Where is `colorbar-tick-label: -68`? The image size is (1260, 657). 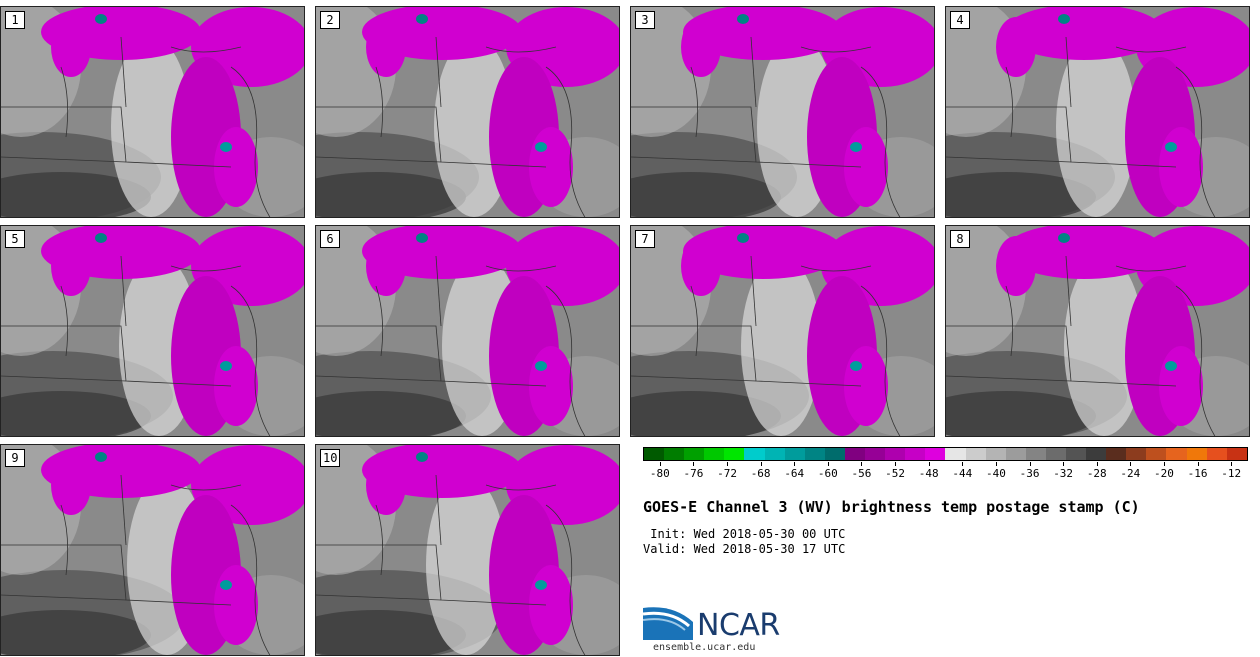
colorbar-tick-label: -68 is located at coordinates (760, 473).